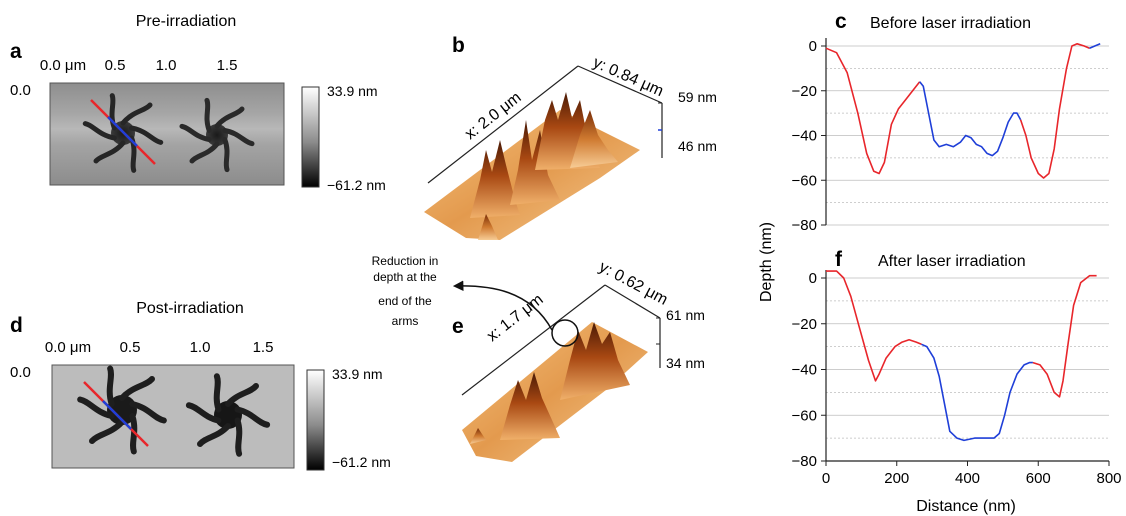  What do you see at coordinates (117, 415) in the screenshot?
I see `profile-line-blue-post` at bounding box center [117, 415].